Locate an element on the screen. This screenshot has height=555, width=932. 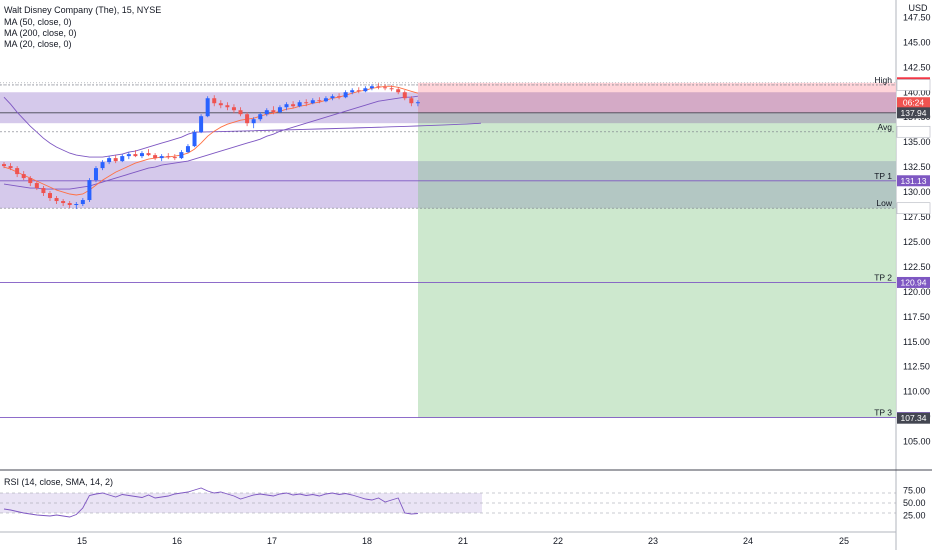
x-tick-label: 21 is located at coordinates (463, 541).